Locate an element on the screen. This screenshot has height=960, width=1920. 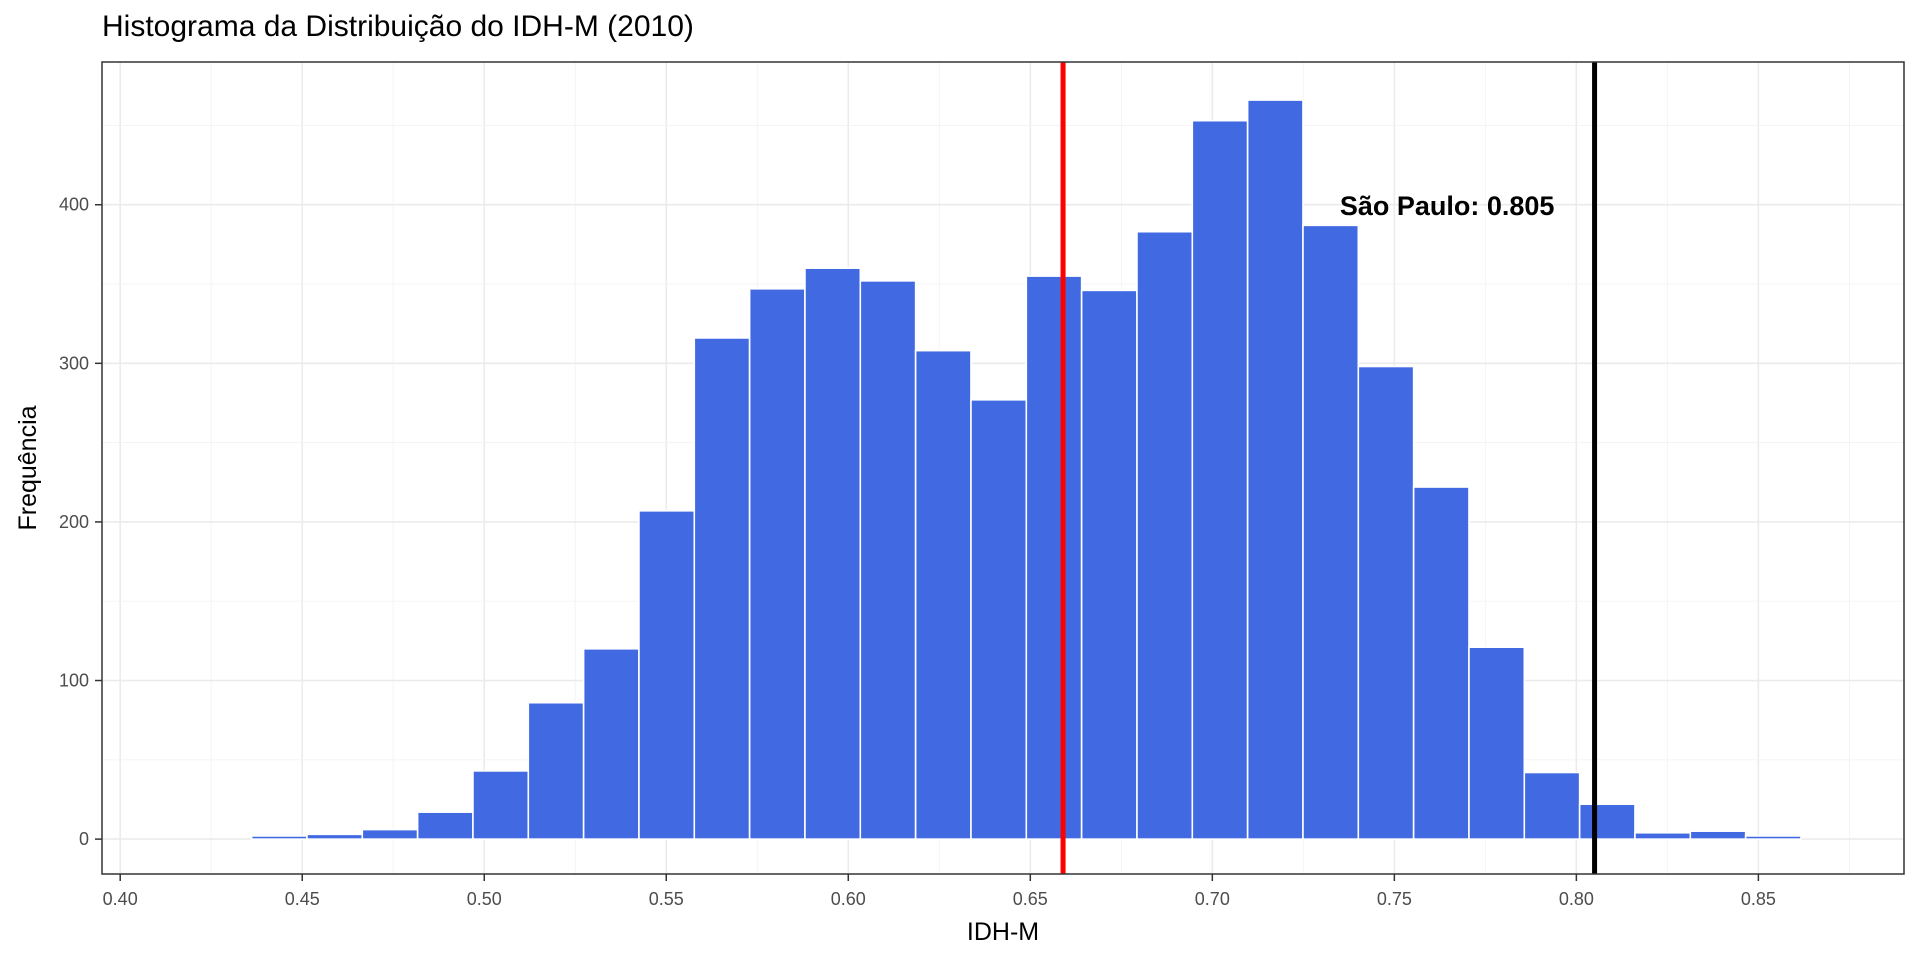
y-tick-label: 100 is located at coordinates (74, 681).